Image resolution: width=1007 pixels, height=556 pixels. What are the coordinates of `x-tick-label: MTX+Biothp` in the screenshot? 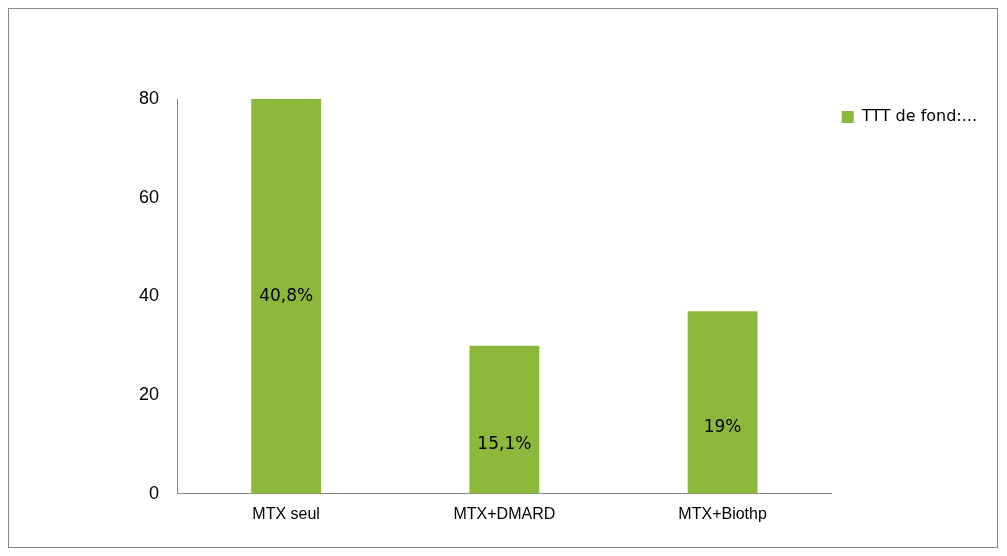 It's located at (722, 513).